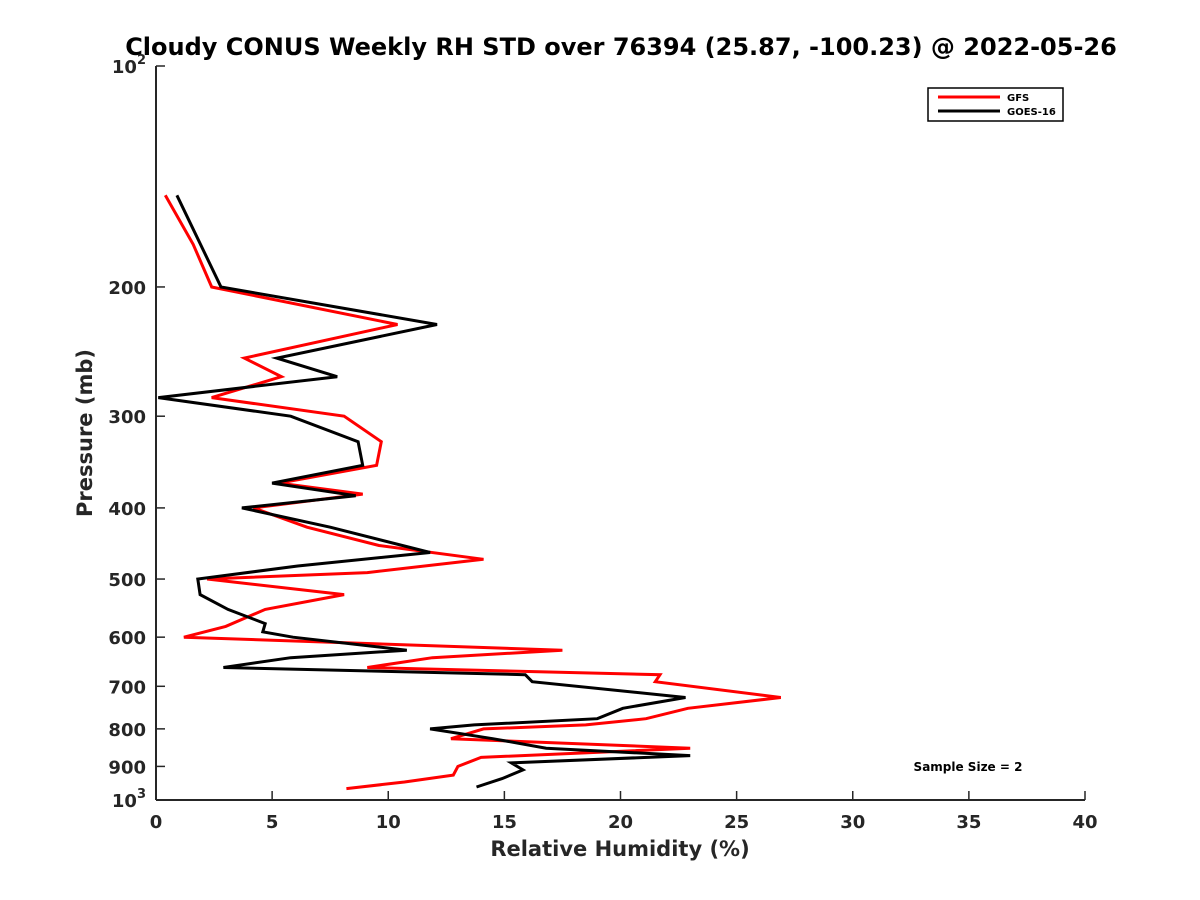  What do you see at coordinates (852, 822) in the screenshot?
I see `x-tick-label: 30` at bounding box center [852, 822].